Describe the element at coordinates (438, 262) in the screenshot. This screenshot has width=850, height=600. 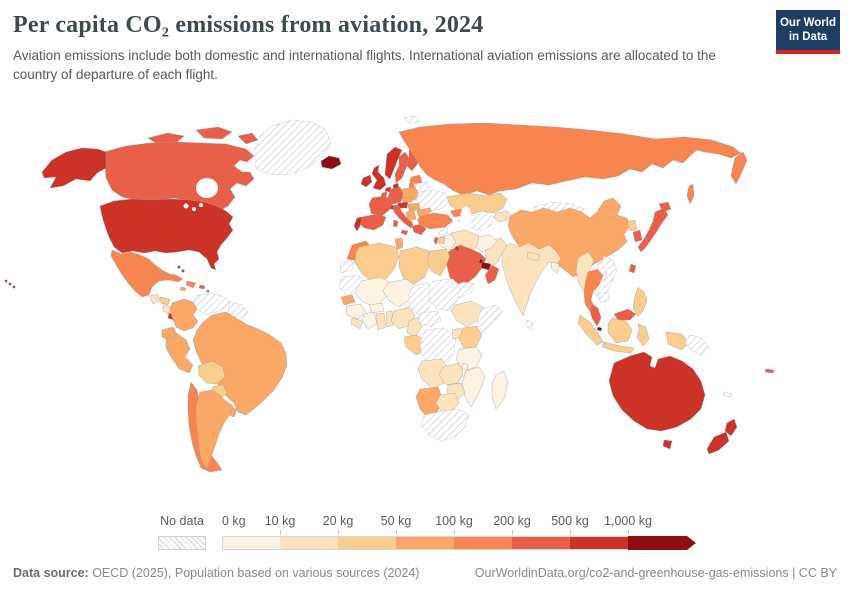
I see `country-egypt` at that location.